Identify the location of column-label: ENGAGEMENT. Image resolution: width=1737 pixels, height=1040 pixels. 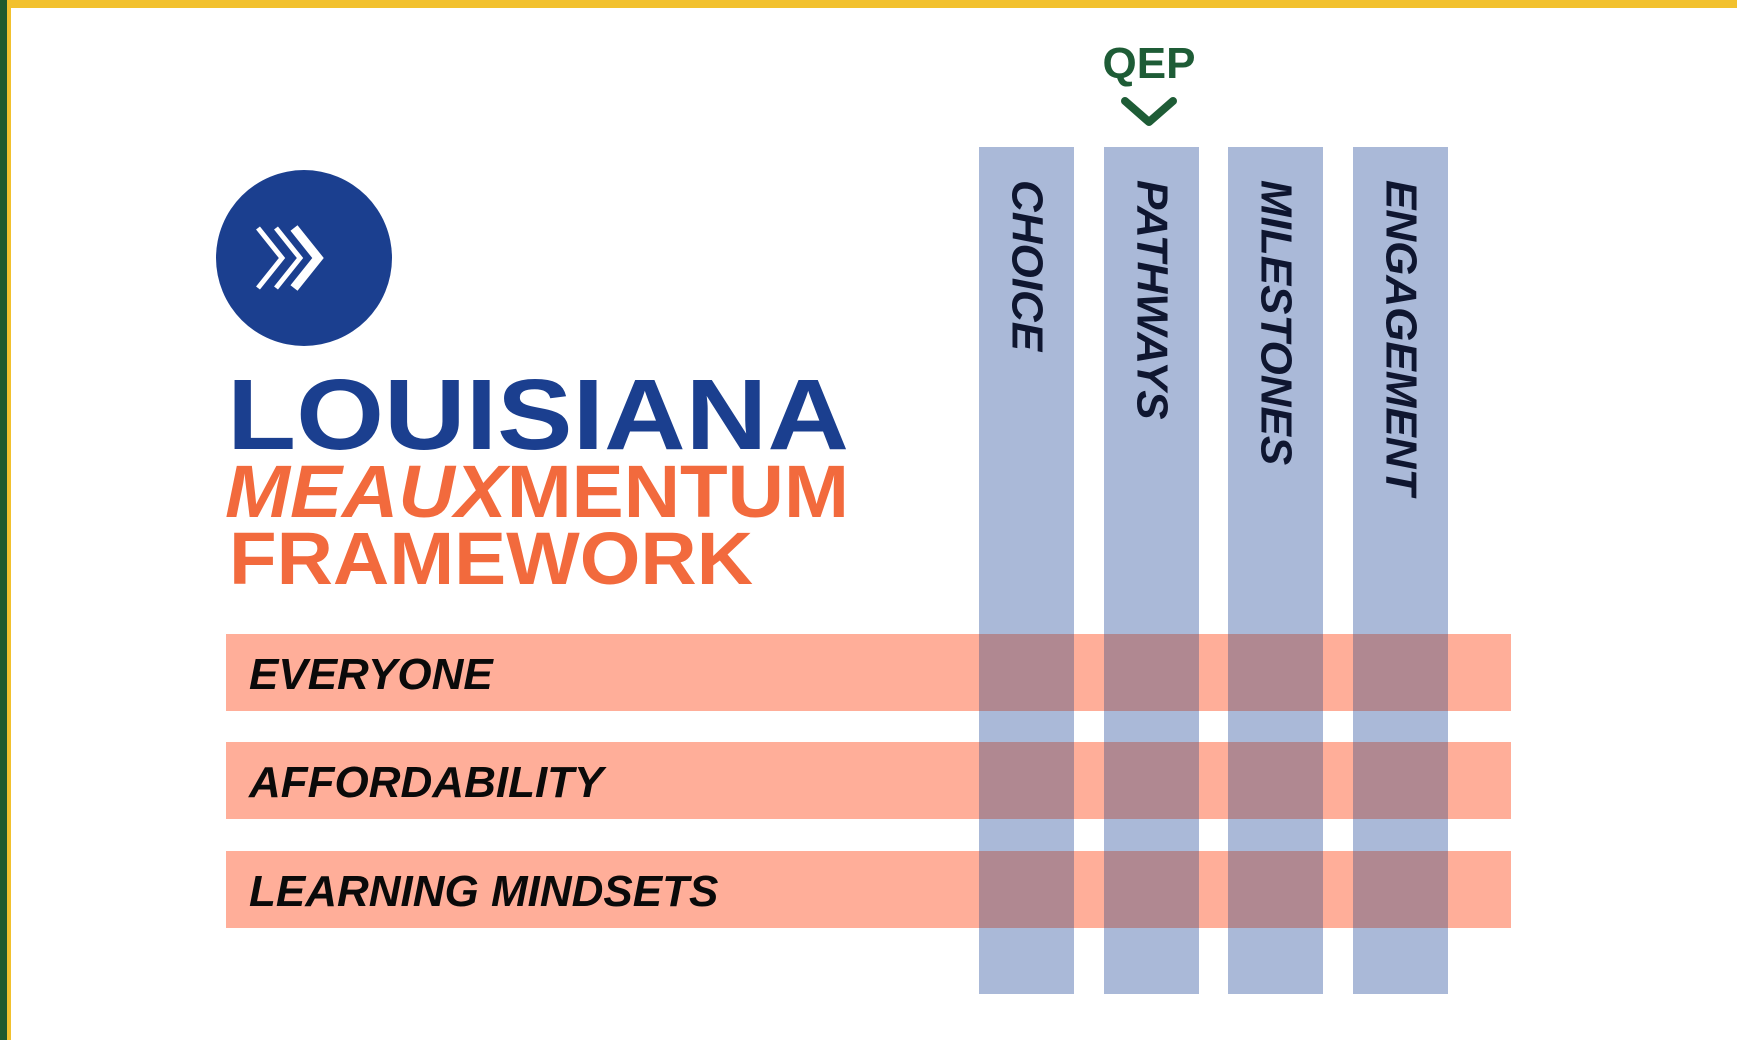
(1401, 339).